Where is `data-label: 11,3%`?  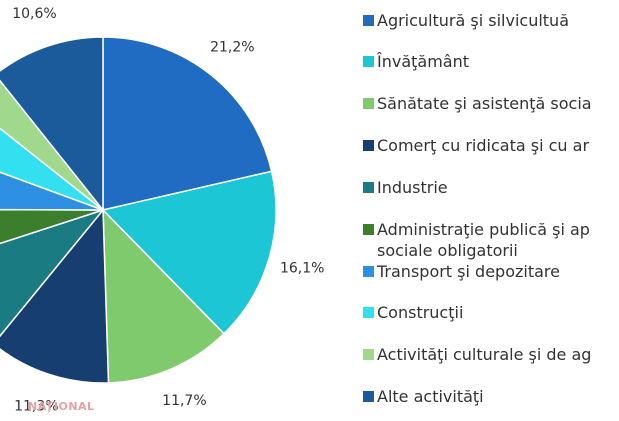 data-label: 11,3% is located at coordinates (36, 407).